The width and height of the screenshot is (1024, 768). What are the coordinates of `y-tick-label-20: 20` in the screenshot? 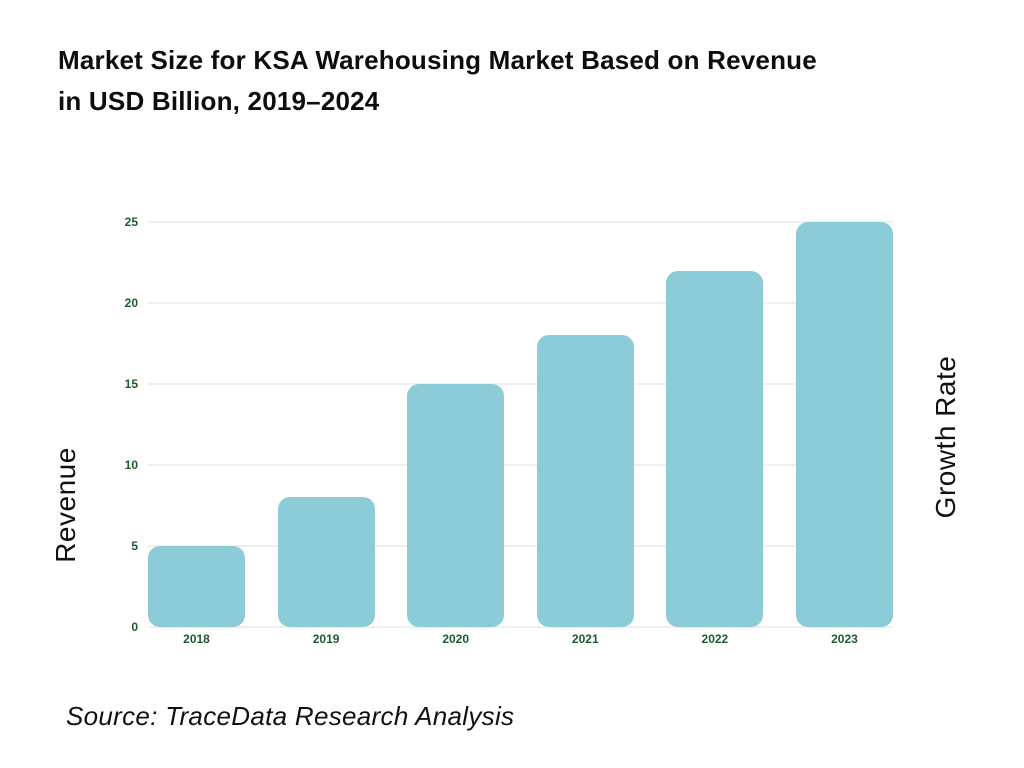 It's located at (131, 303).